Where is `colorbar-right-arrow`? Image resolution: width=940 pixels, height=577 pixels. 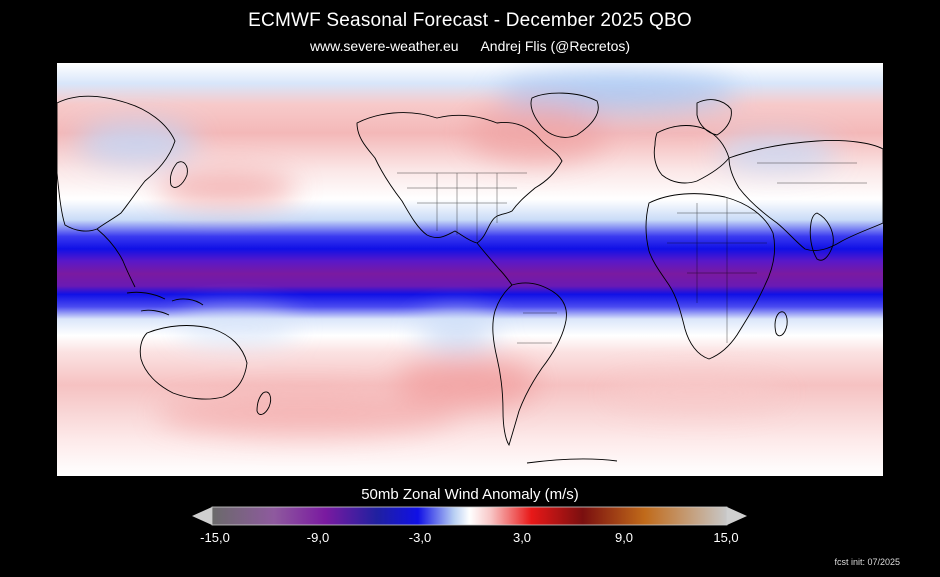
colorbar-right-arrow is located at coordinates (737, 516).